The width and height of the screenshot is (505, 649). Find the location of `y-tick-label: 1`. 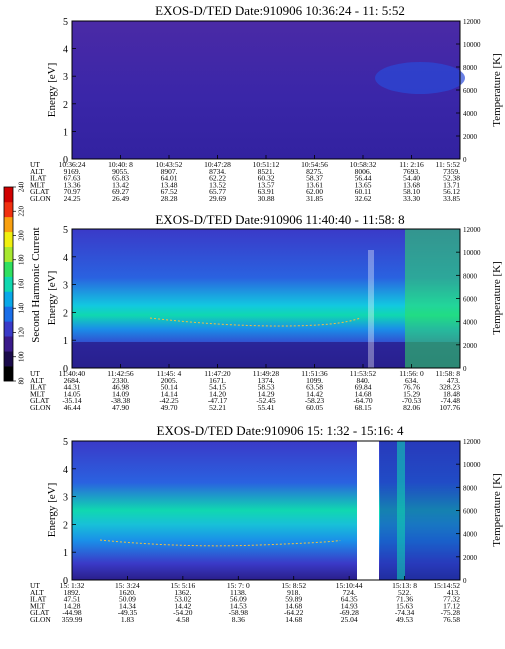

y-tick-label: 1 is located at coordinates (65, 341).